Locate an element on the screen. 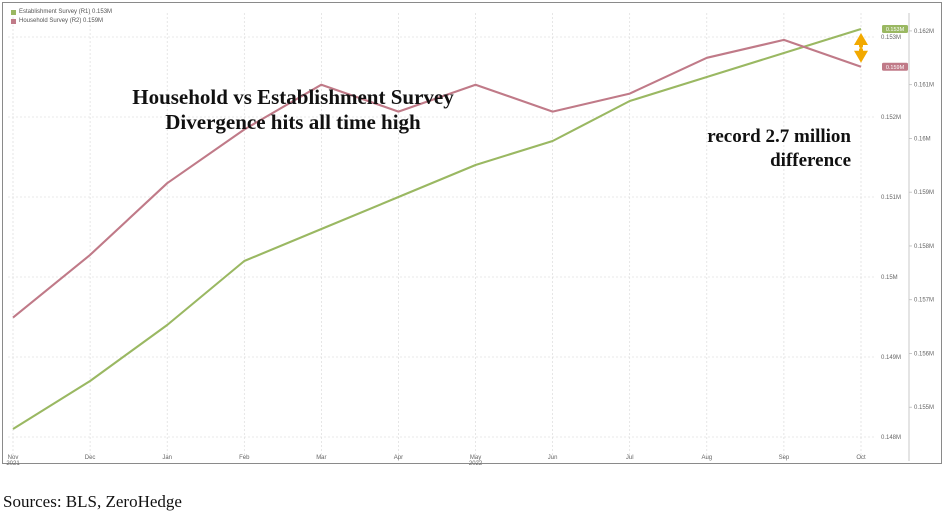  right-axis-tick-label: 0.158M is located at coordinates (924, 247).